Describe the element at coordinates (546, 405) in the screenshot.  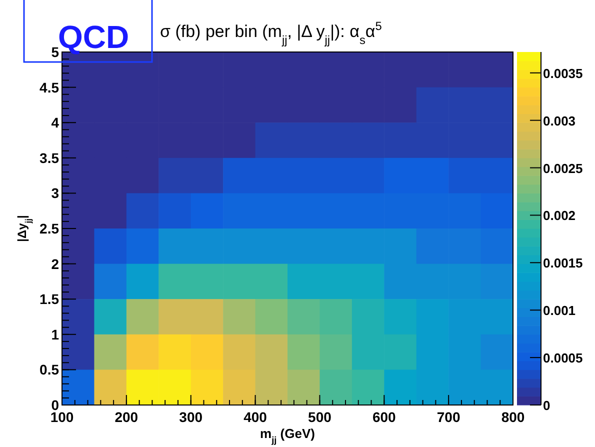
I see `color-bar-label: 0` at that location.